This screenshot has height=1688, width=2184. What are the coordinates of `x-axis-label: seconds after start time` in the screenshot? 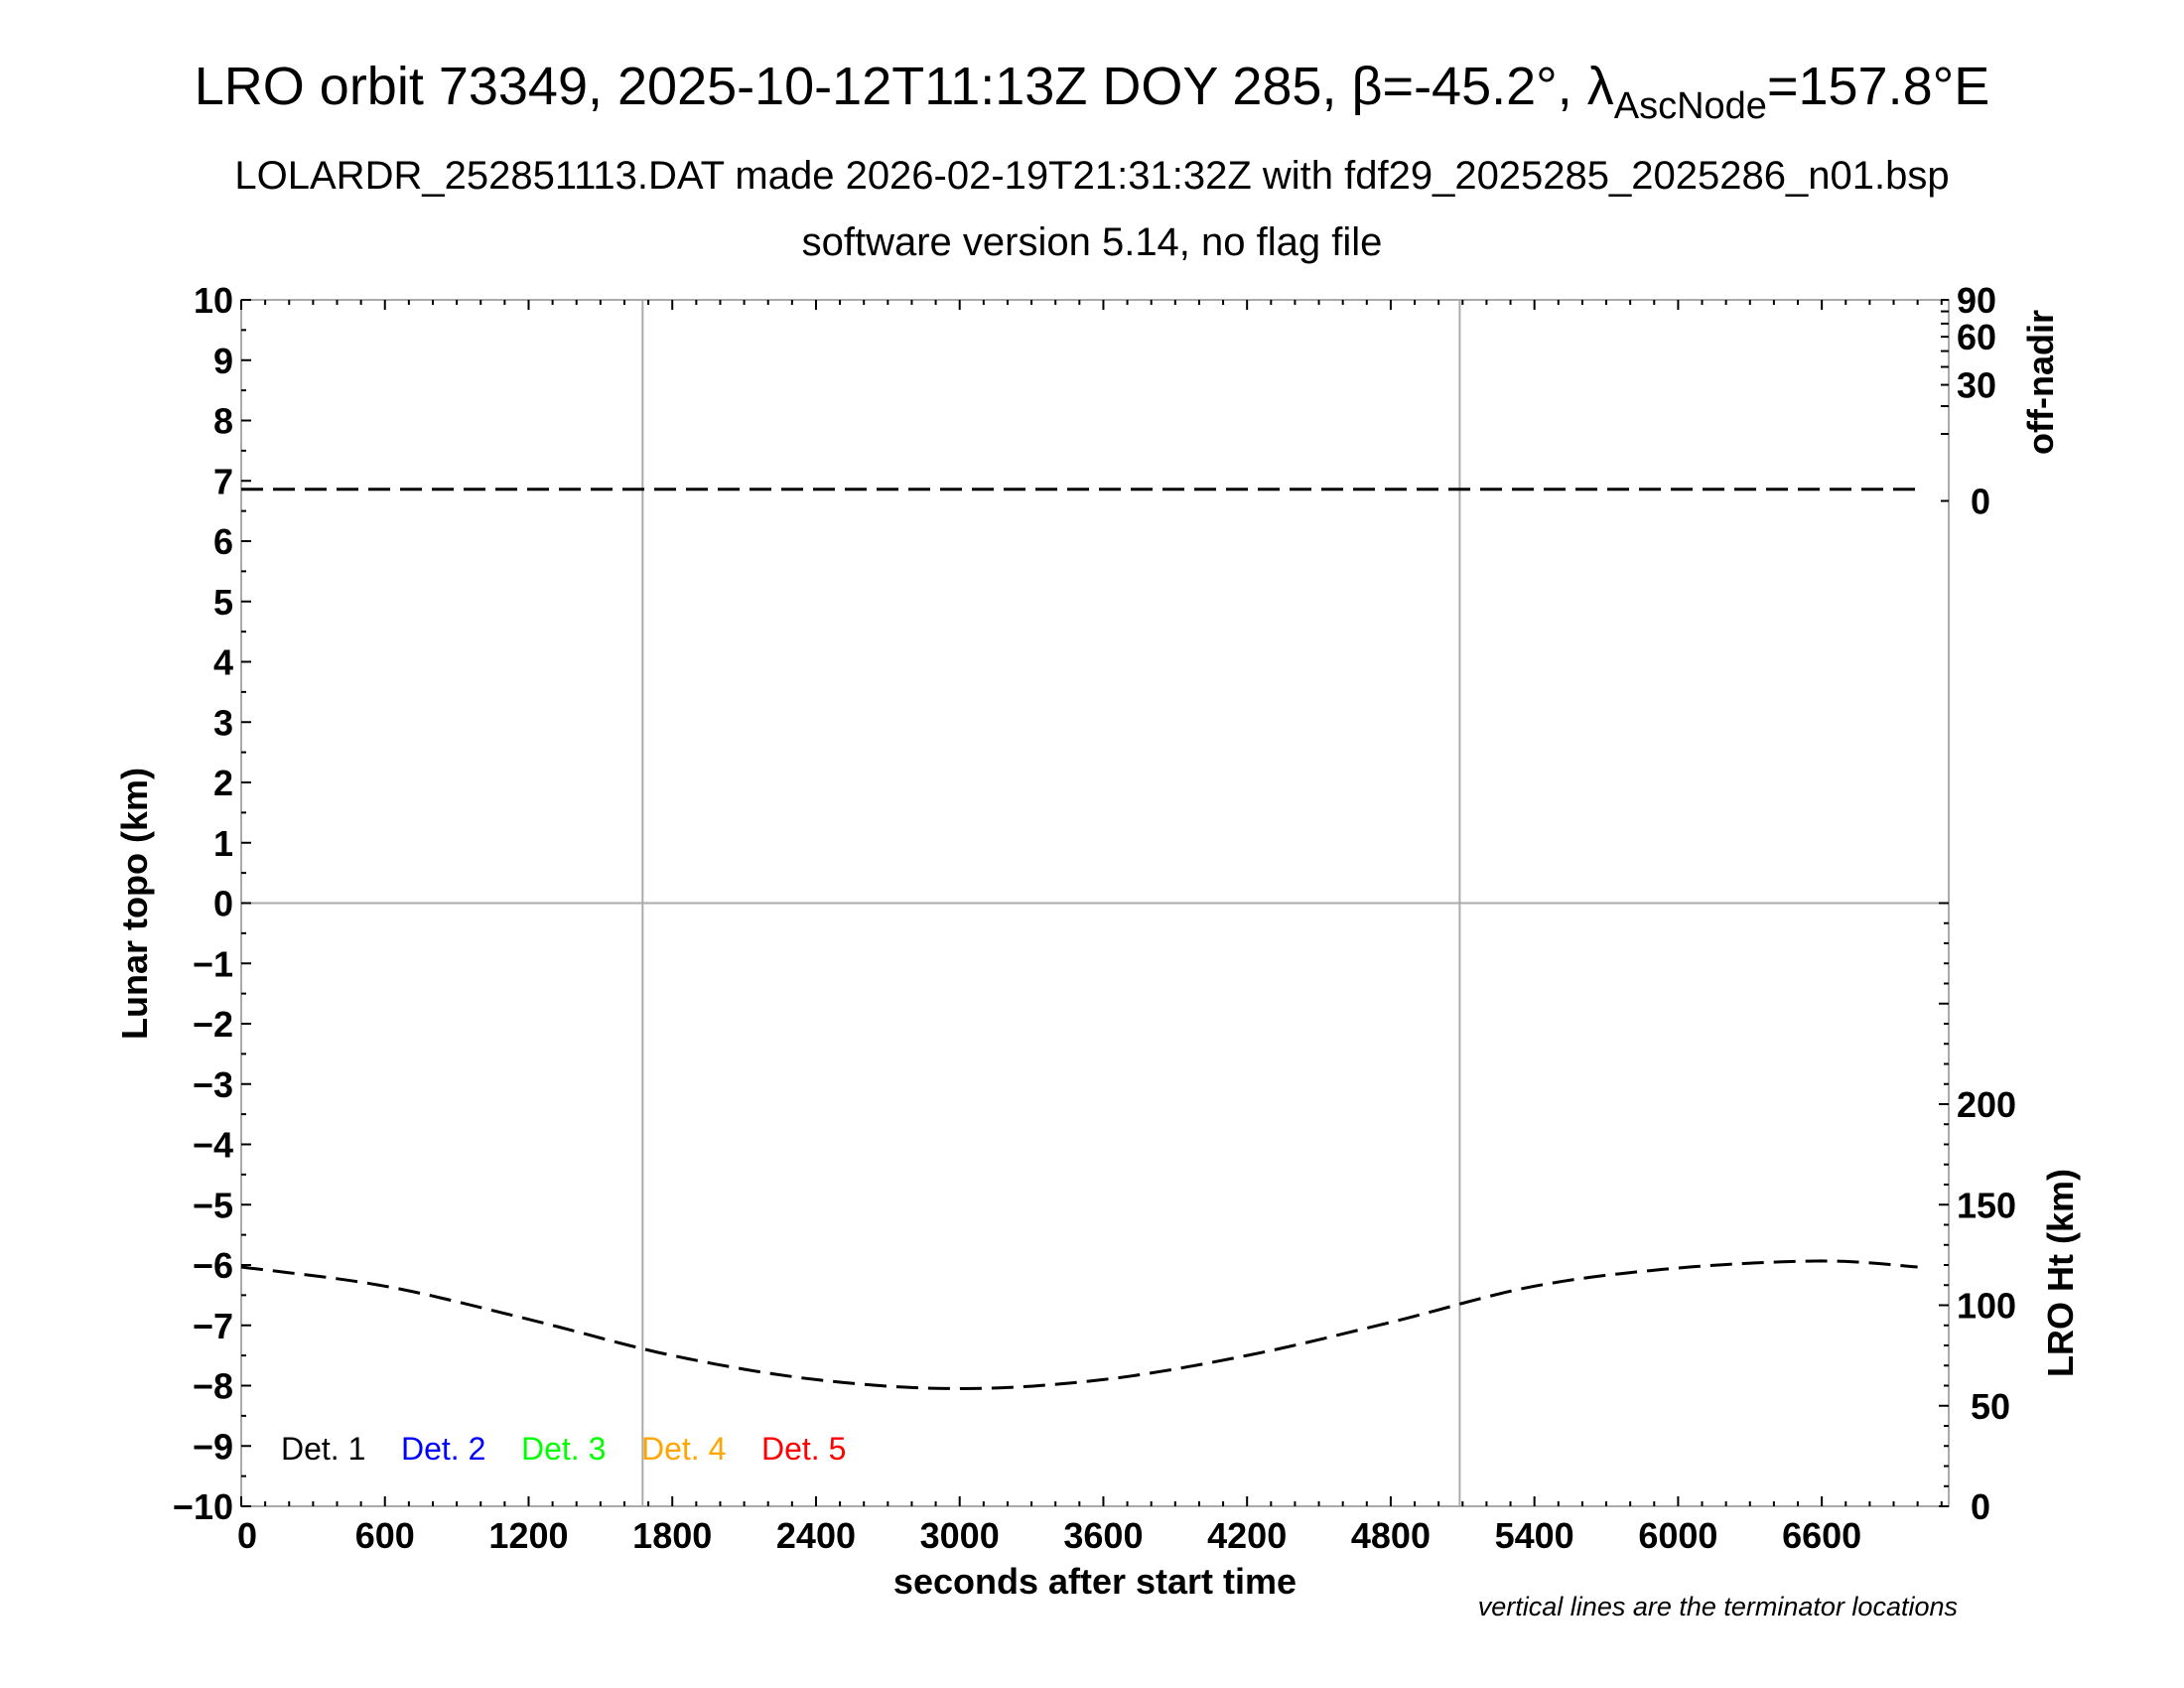 It's located at (1095, 1581).